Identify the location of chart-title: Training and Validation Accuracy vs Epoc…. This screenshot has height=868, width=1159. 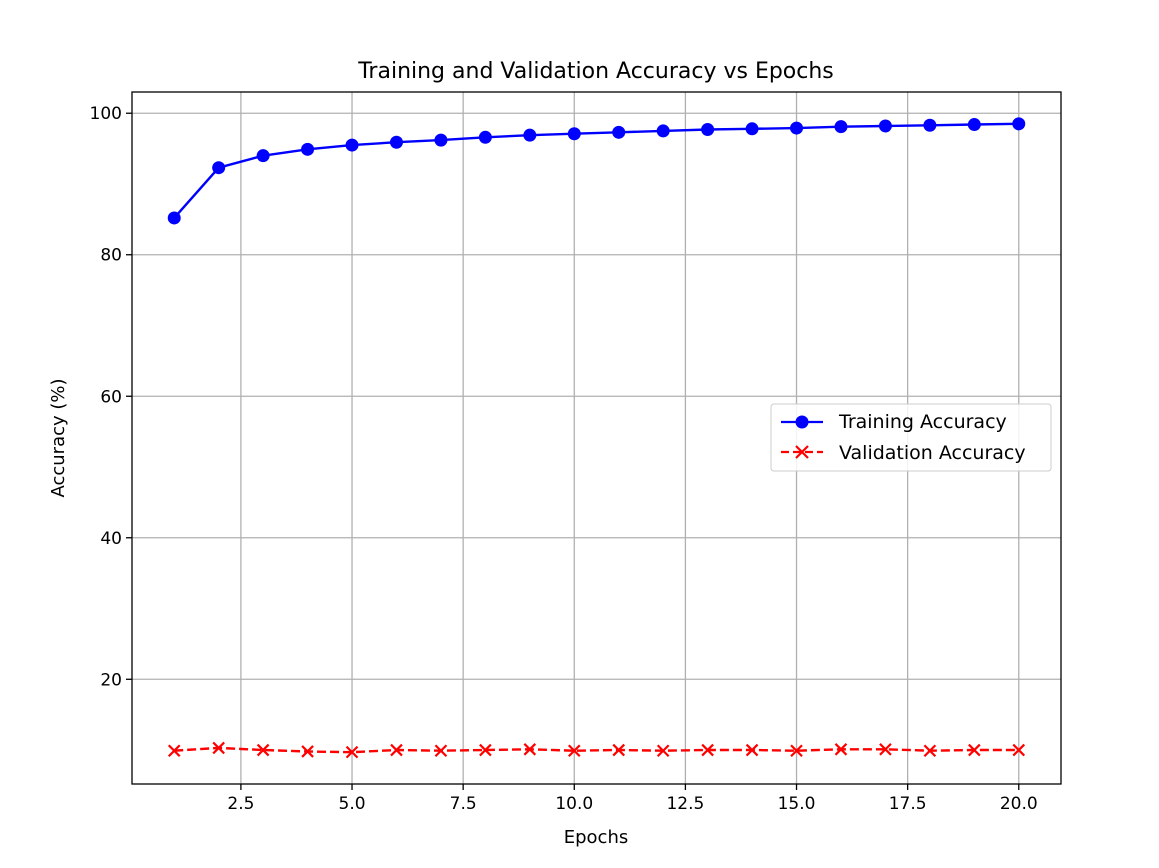
(595, 71).